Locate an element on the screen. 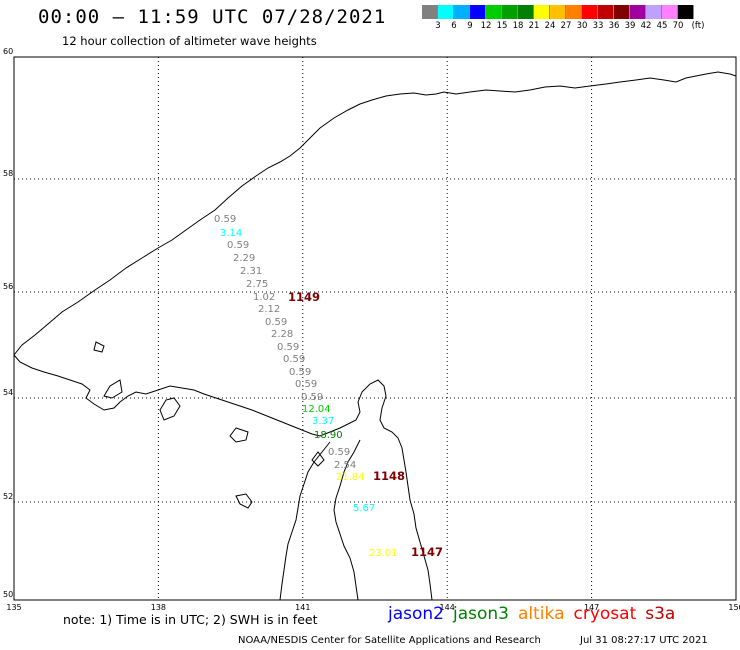 This screenshot has height=650, width=740. colorbar is located at coordinates (558, 12).